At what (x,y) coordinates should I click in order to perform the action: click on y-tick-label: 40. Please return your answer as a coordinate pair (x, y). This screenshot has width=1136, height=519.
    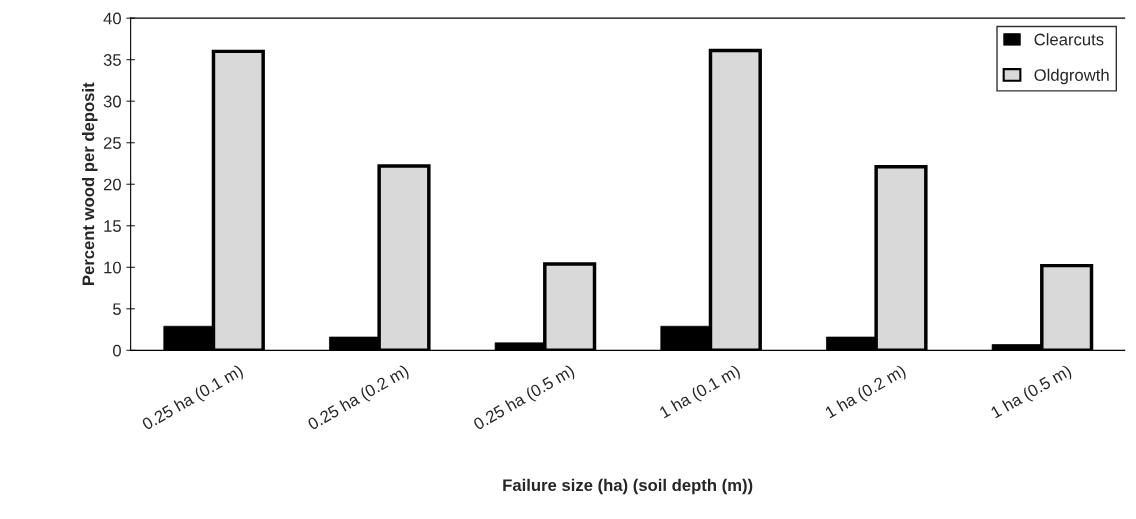
    Looking at the image, I should click on (112, 18).